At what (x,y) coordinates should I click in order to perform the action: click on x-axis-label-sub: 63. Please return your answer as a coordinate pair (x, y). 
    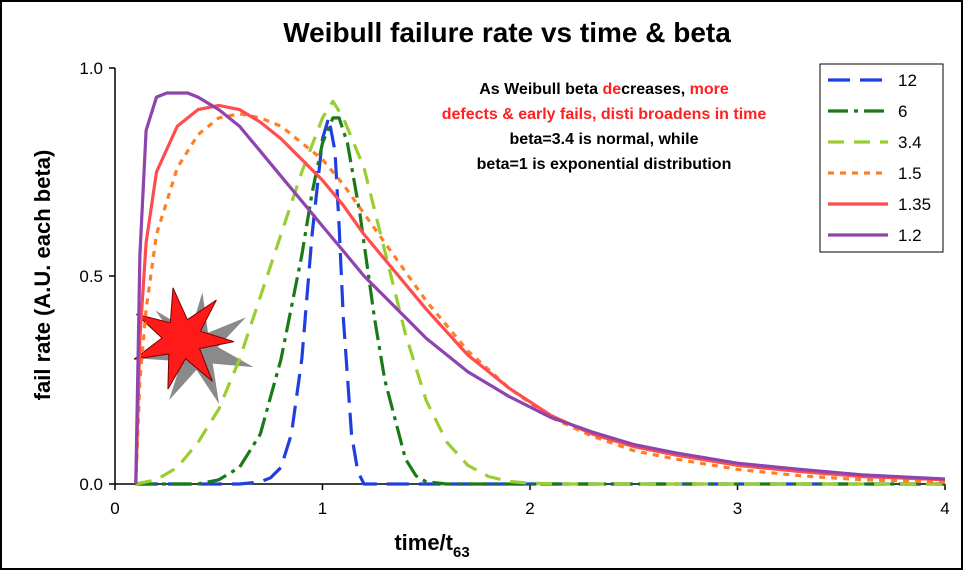
    Looking at the image, I should click on (461, 552).